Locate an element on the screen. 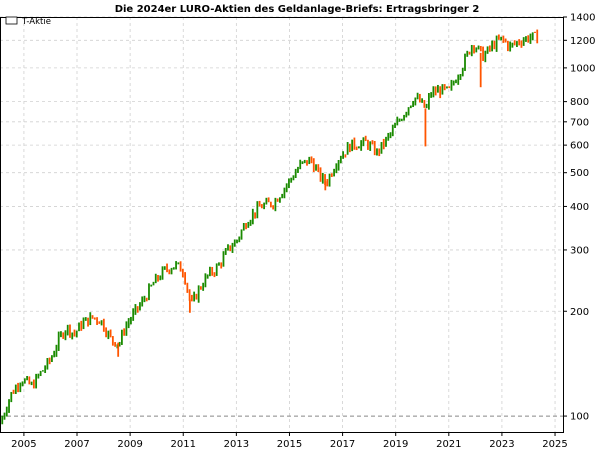 This screenshot has width=595, height=450. y-axis: 100 200 300 400 500 600 700 800 1000 1200 1400 is located at coordinates (579, 218).